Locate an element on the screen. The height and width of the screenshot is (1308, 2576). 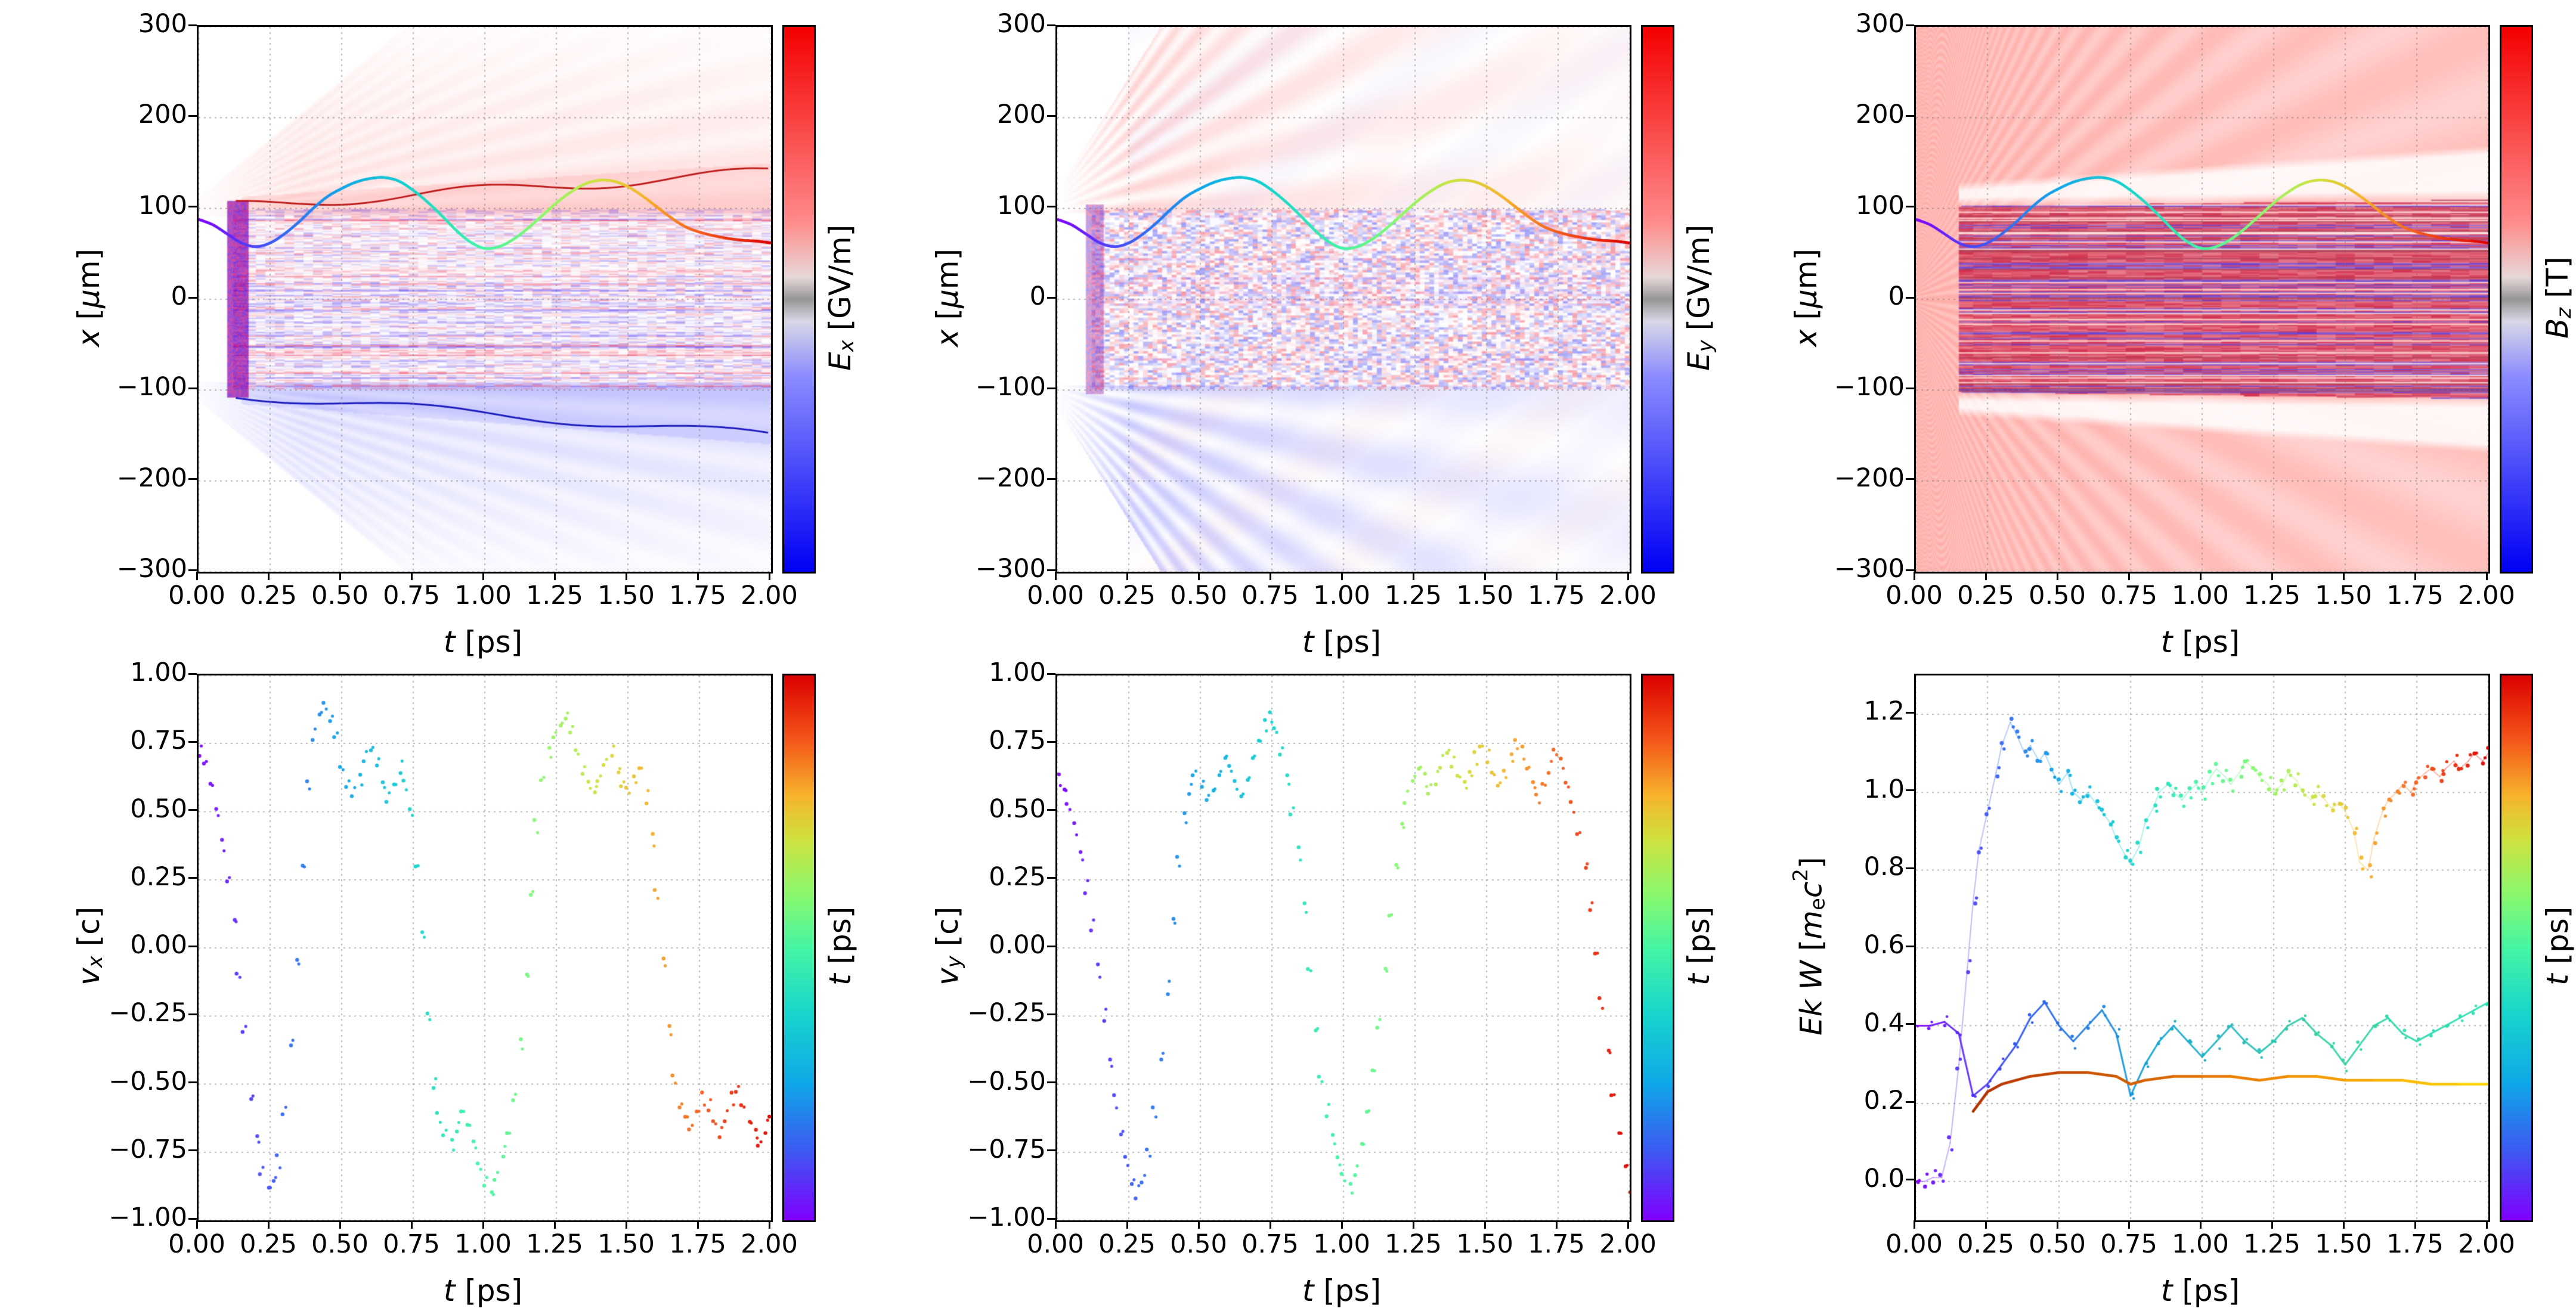
plot-canvas-energy is located at coordinates (2202, 948).